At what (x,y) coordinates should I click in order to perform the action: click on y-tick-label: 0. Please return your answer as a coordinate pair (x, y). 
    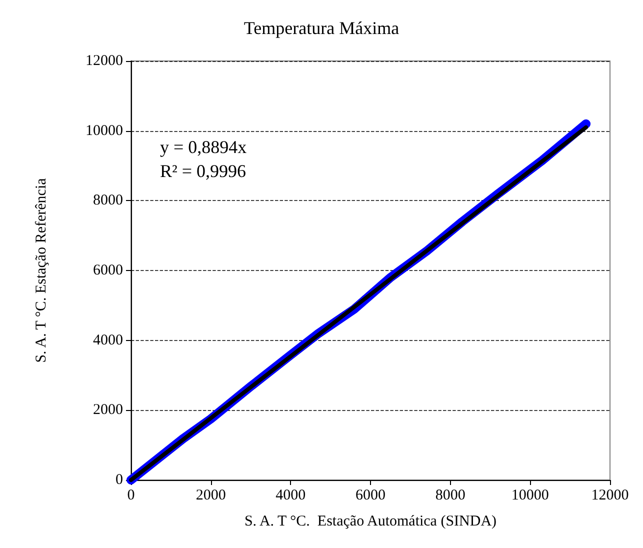
    Looking at the image, I should click on (119, 480).